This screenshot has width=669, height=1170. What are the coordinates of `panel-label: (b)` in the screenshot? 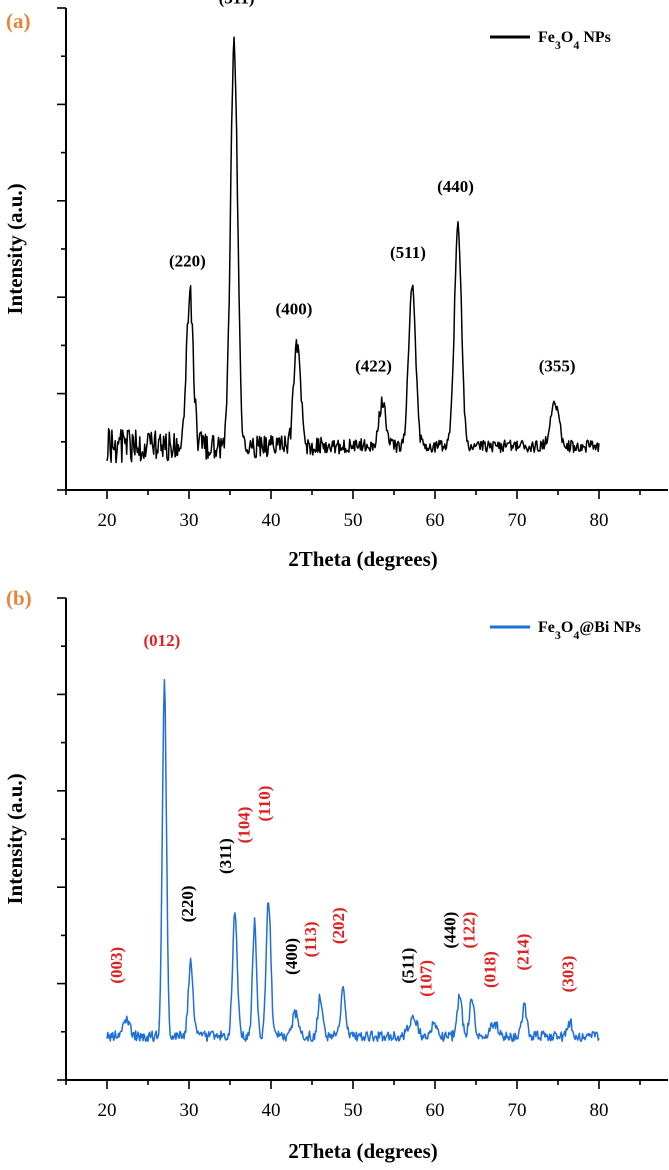 It's located at (19, 598).